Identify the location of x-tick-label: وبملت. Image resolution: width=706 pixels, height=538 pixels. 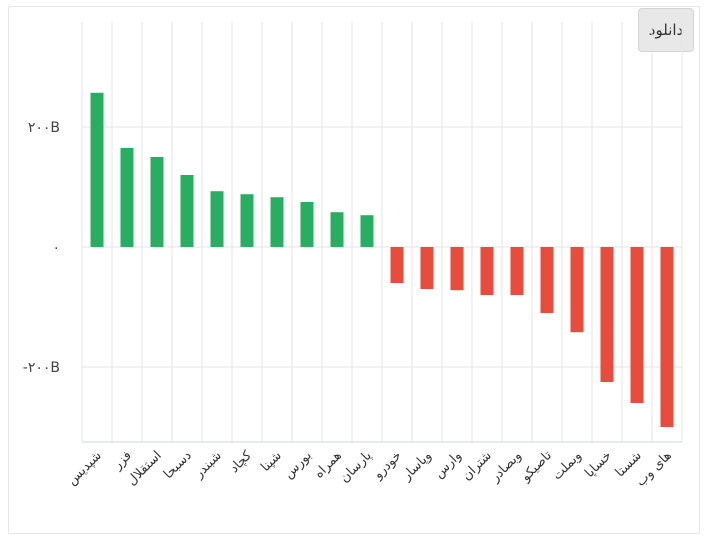
(567, 465).